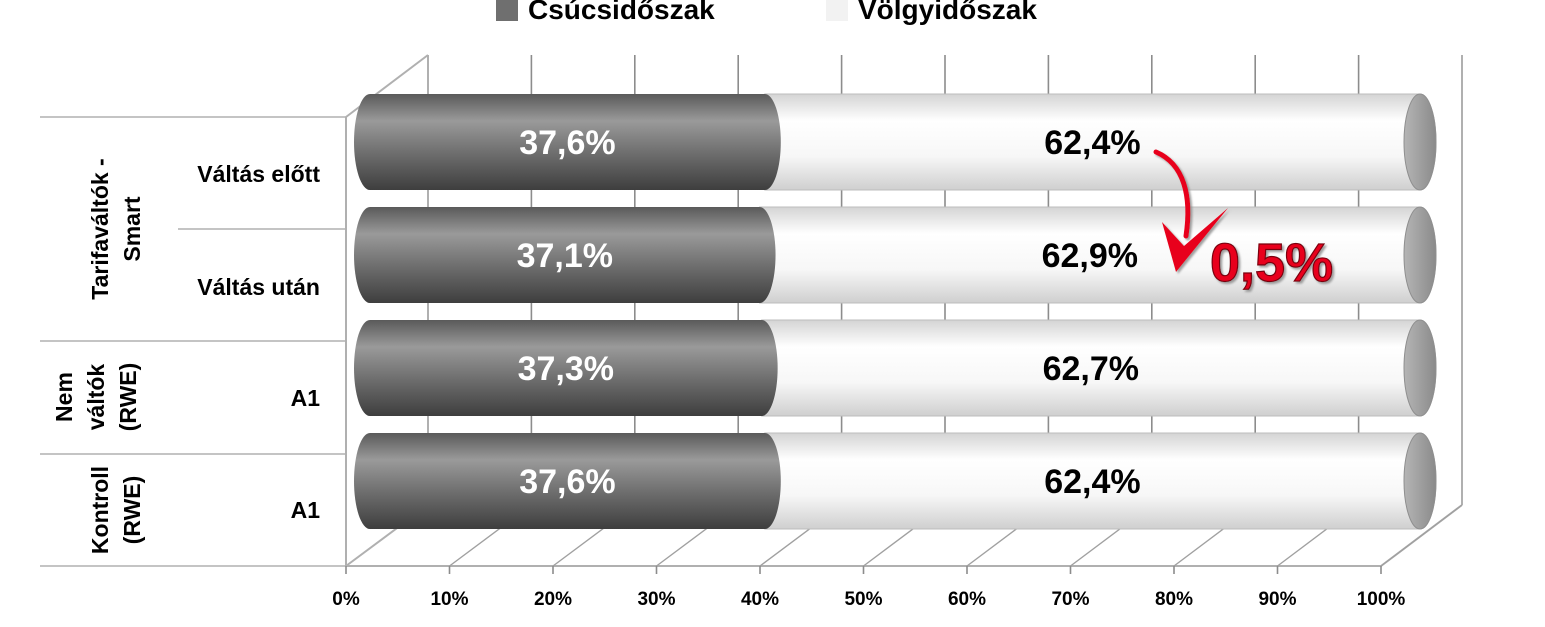  I want to click on group-label: Smart, so click(132, 229).